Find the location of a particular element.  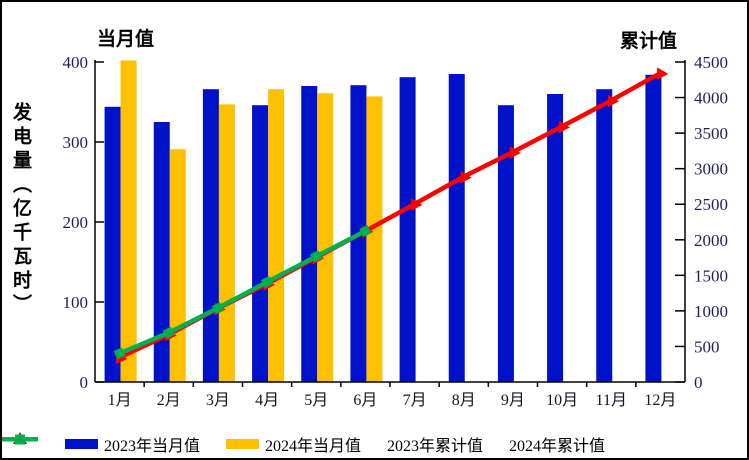

legend: 2023年当月值 2024年当月值 2023年累计值 2024年累计值 is located at coordinates (374, 444).